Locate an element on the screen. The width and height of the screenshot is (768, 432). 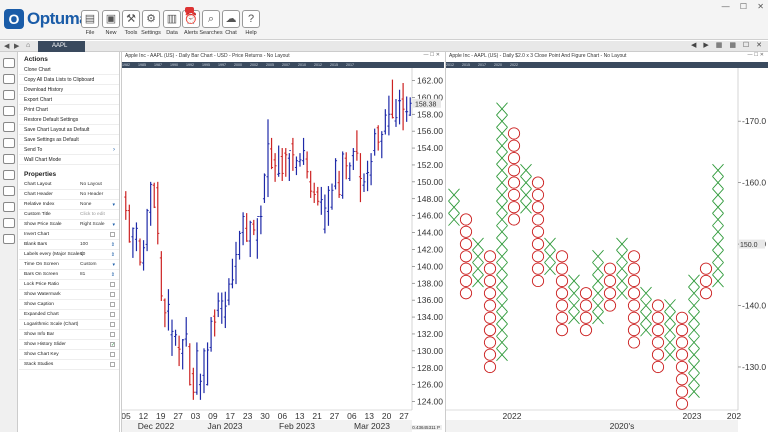
tab-scroll-right-icon: ▶ is located at coordinates (17, 46).